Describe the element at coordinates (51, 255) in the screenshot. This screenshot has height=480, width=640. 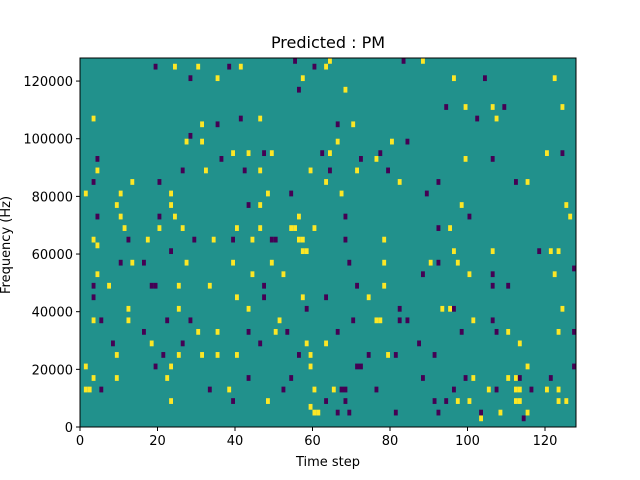
I see `y-axis: 0 20000 40000 60000 80000 100000 120000` at that location.